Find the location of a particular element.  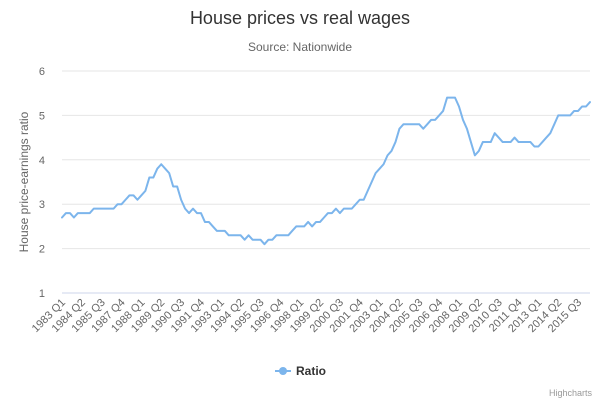

chart-subtitle: Source: Nationwide is located at coordinates (300, 47).